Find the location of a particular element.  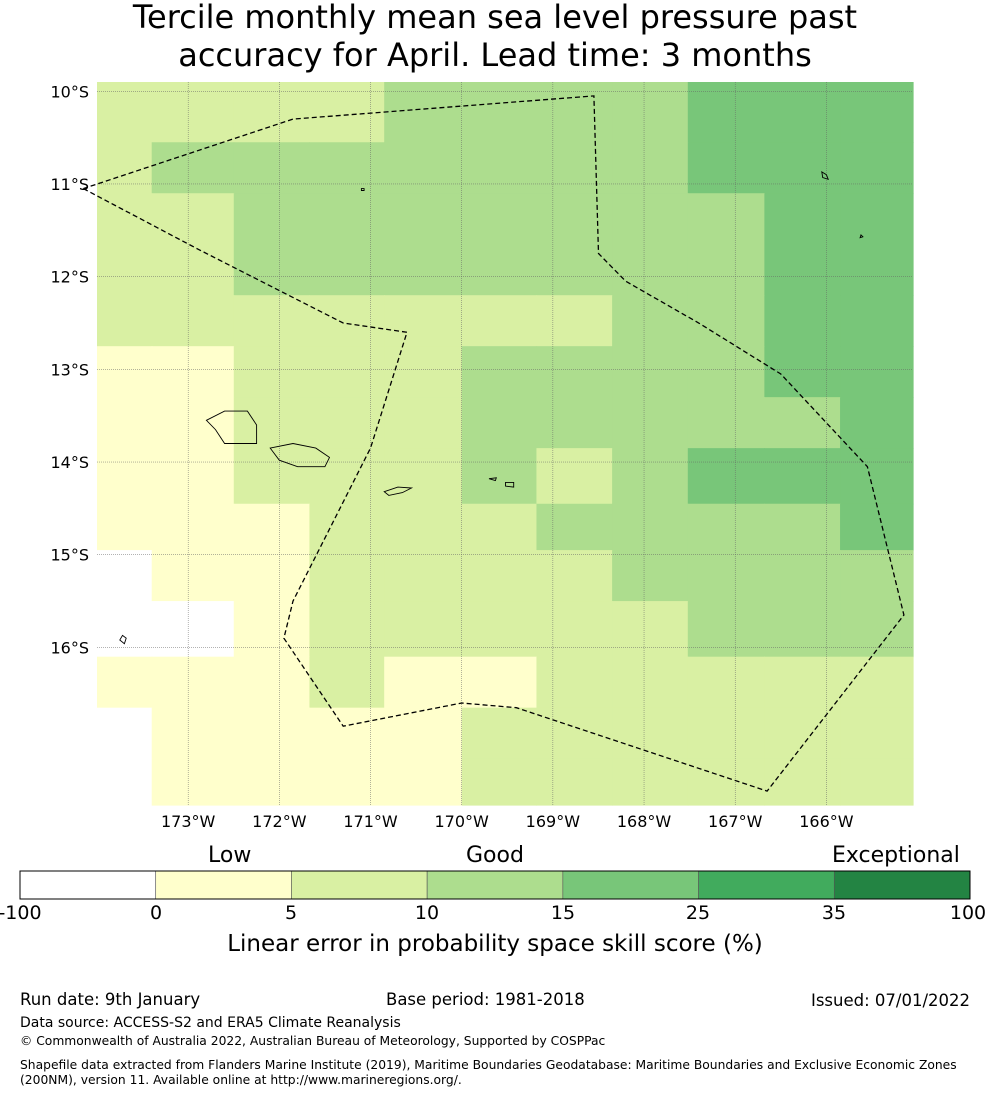

colorbar-tick: 15 is located at coordinates (563, 913).